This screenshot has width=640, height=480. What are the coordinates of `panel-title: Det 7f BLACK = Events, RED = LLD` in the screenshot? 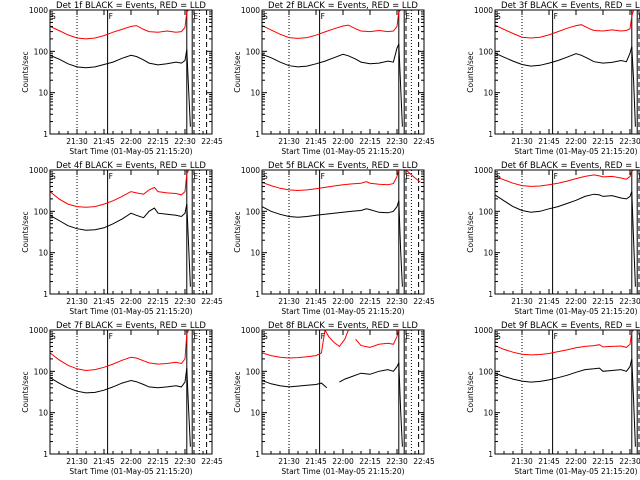 It's located at (131, 326).